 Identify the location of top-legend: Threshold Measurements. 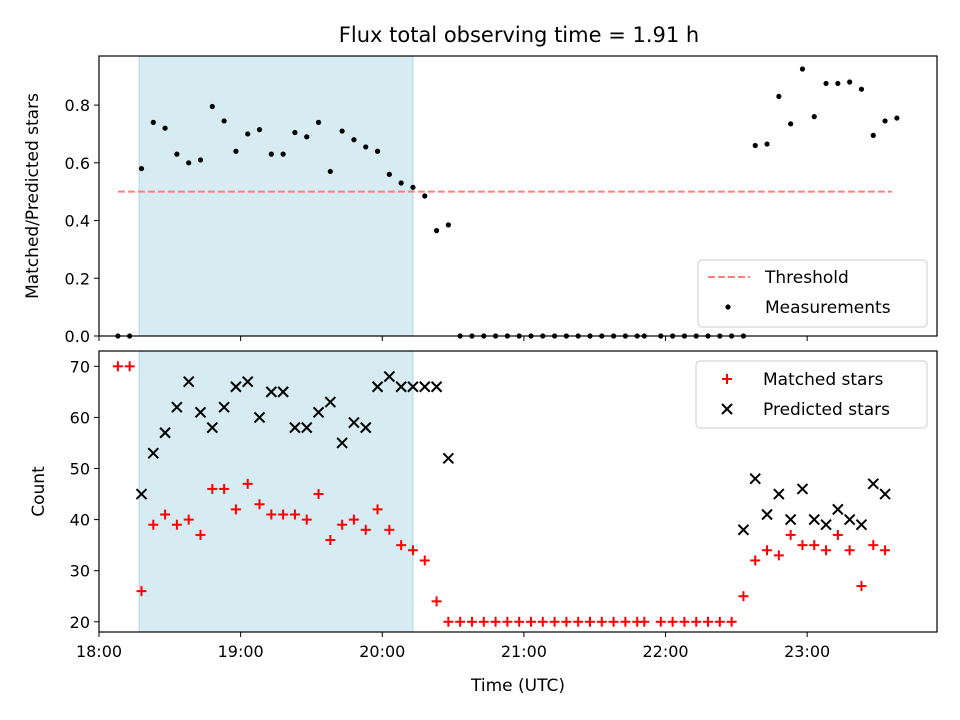
(812, 293).